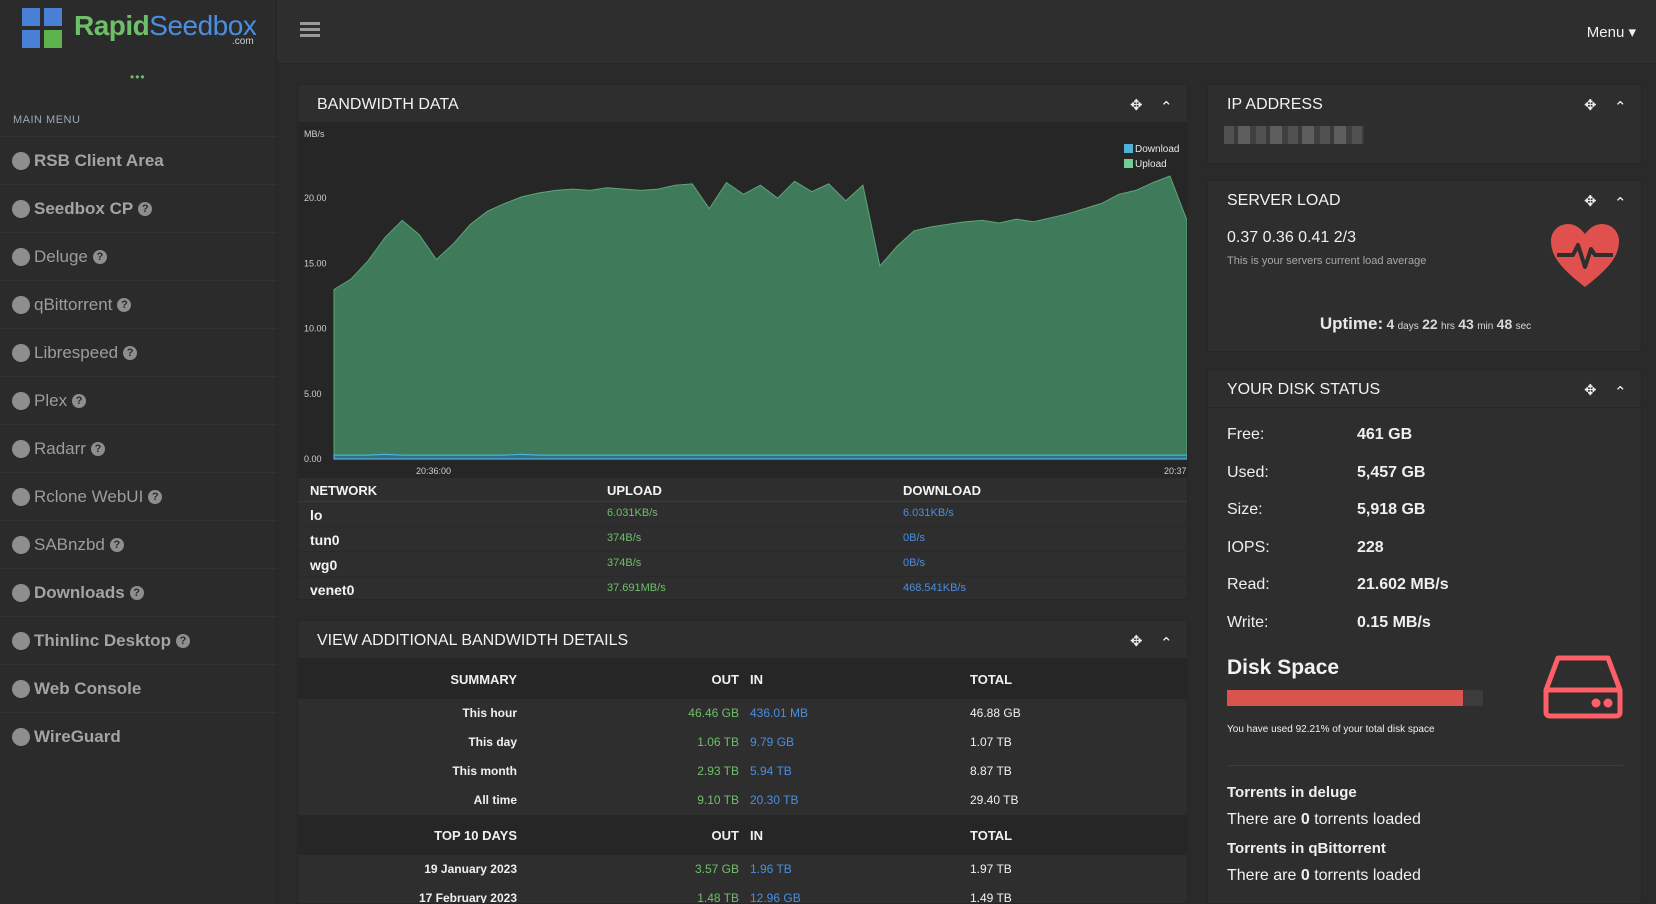  Describe the element at coordinates (1294, 135) in the screenshot. I see `ip-address-value-redacted` at that location.